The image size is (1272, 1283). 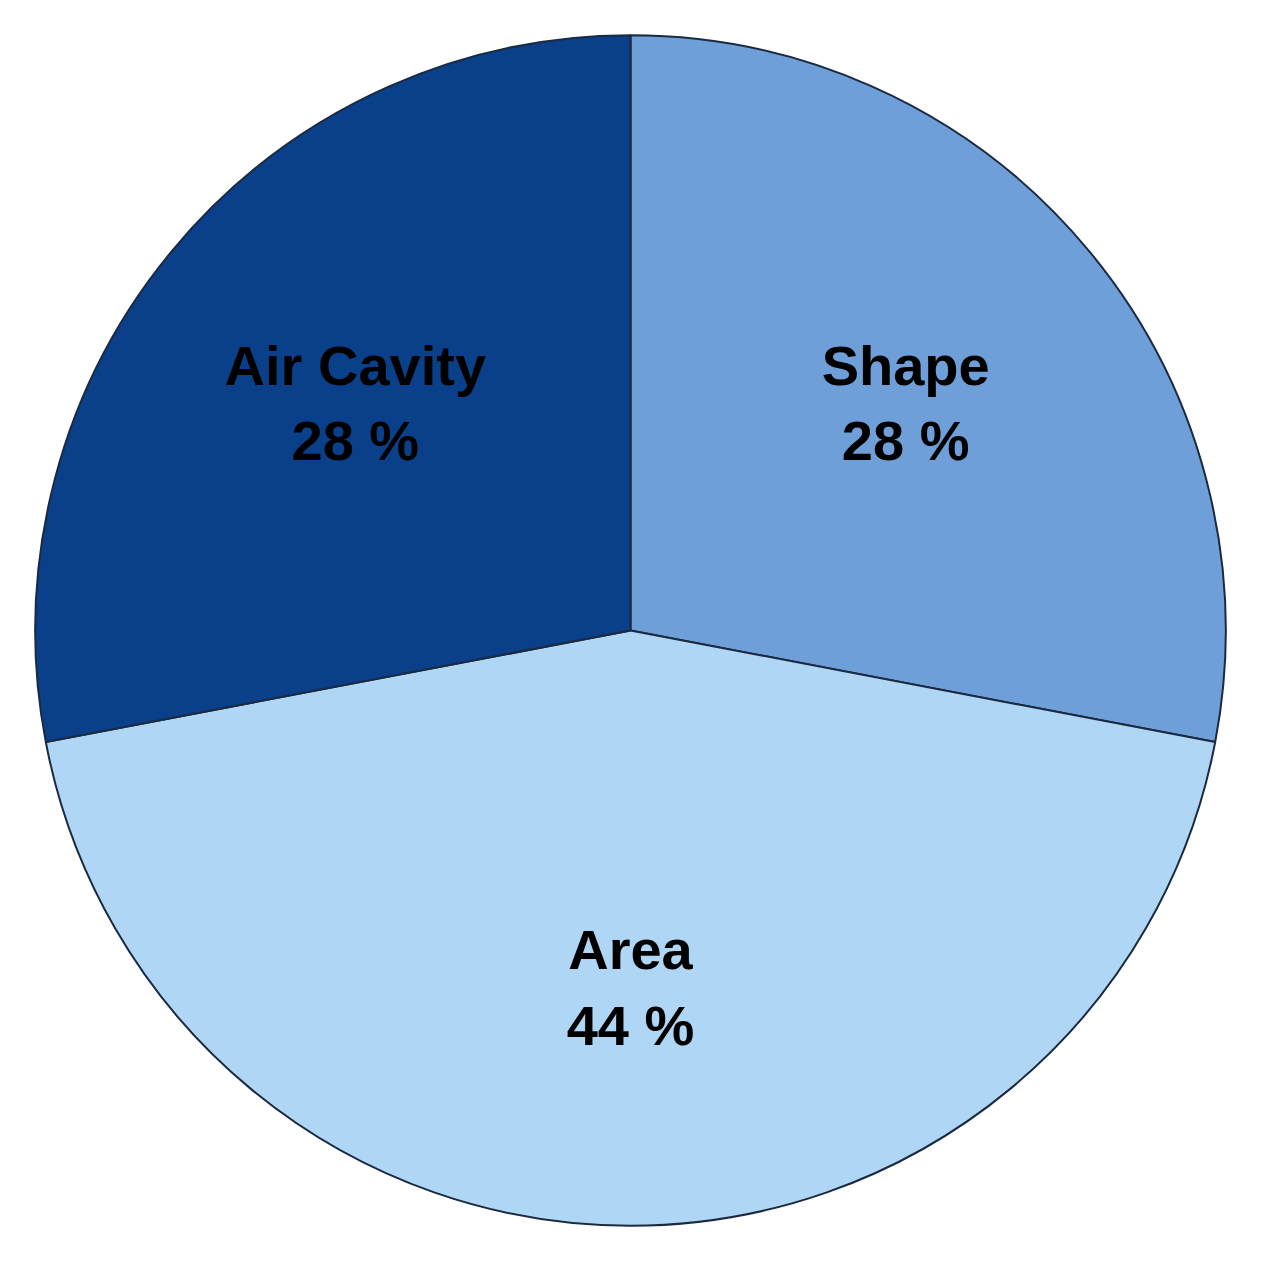 What do you see at coordinates (905, 365) in the screenshot?
I see `slice-label: Shape` at bounding box center [905, 365].